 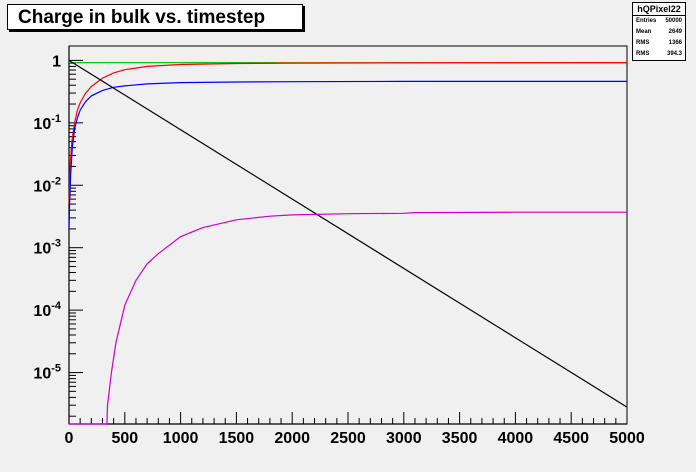 What do you see at coordinates (571, 438) in the screenshot?
I see `x-tick-label: 4500` at bounding box center [571, 438].